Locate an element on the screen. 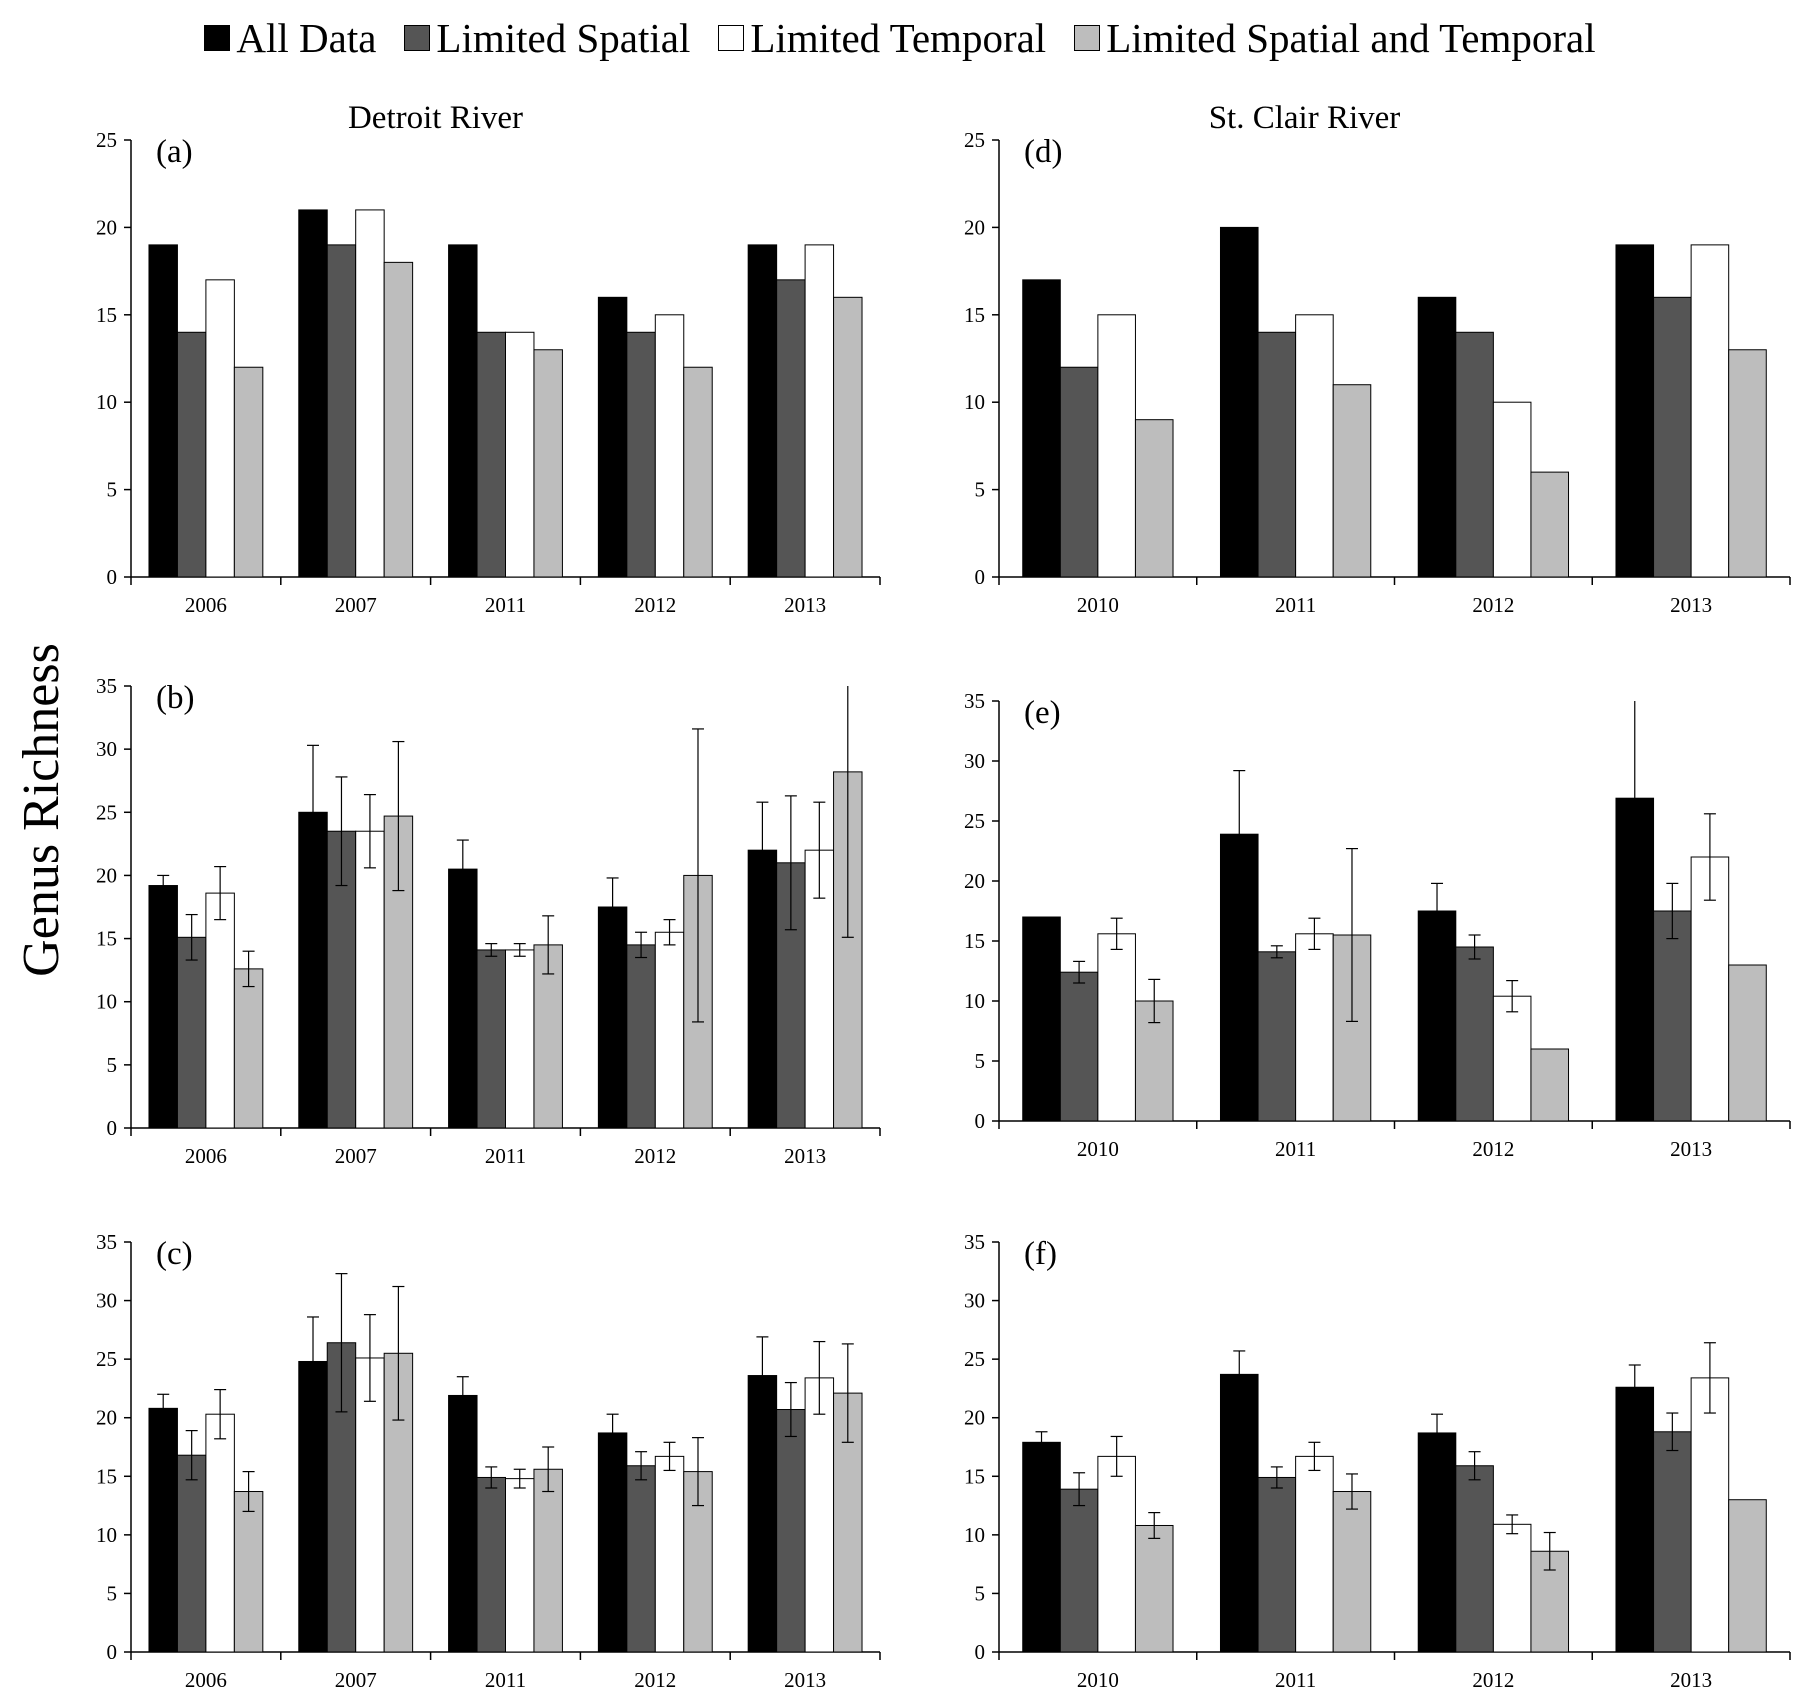 The height and width of the screenshot is (1700, 1800). x-tick-label: 2007 is located at coordinates (356, 1680).